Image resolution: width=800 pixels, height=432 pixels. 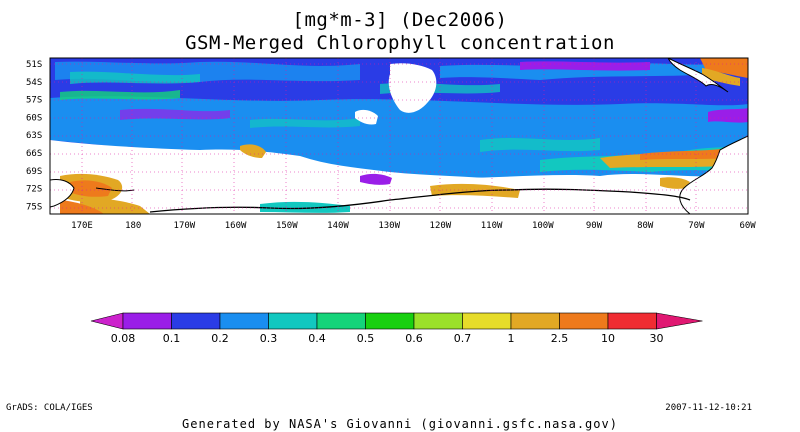 I want to click on latitude-label: 57S, so click(x=34, y=101).